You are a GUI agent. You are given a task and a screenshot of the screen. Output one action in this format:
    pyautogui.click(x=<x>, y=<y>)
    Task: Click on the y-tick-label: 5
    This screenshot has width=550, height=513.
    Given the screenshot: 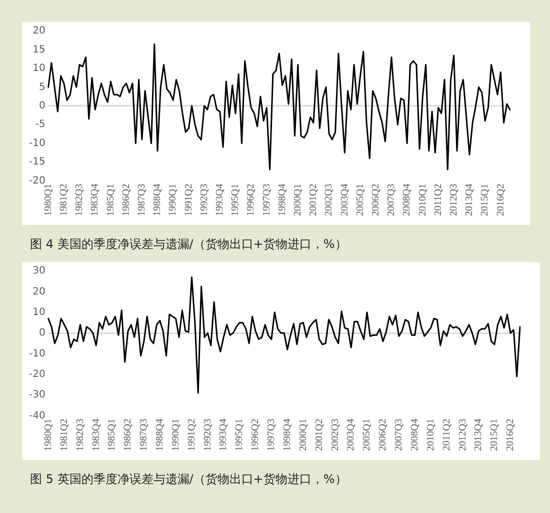 What is the action you would take?
    pyautogui.click(x=42, y=87)
    